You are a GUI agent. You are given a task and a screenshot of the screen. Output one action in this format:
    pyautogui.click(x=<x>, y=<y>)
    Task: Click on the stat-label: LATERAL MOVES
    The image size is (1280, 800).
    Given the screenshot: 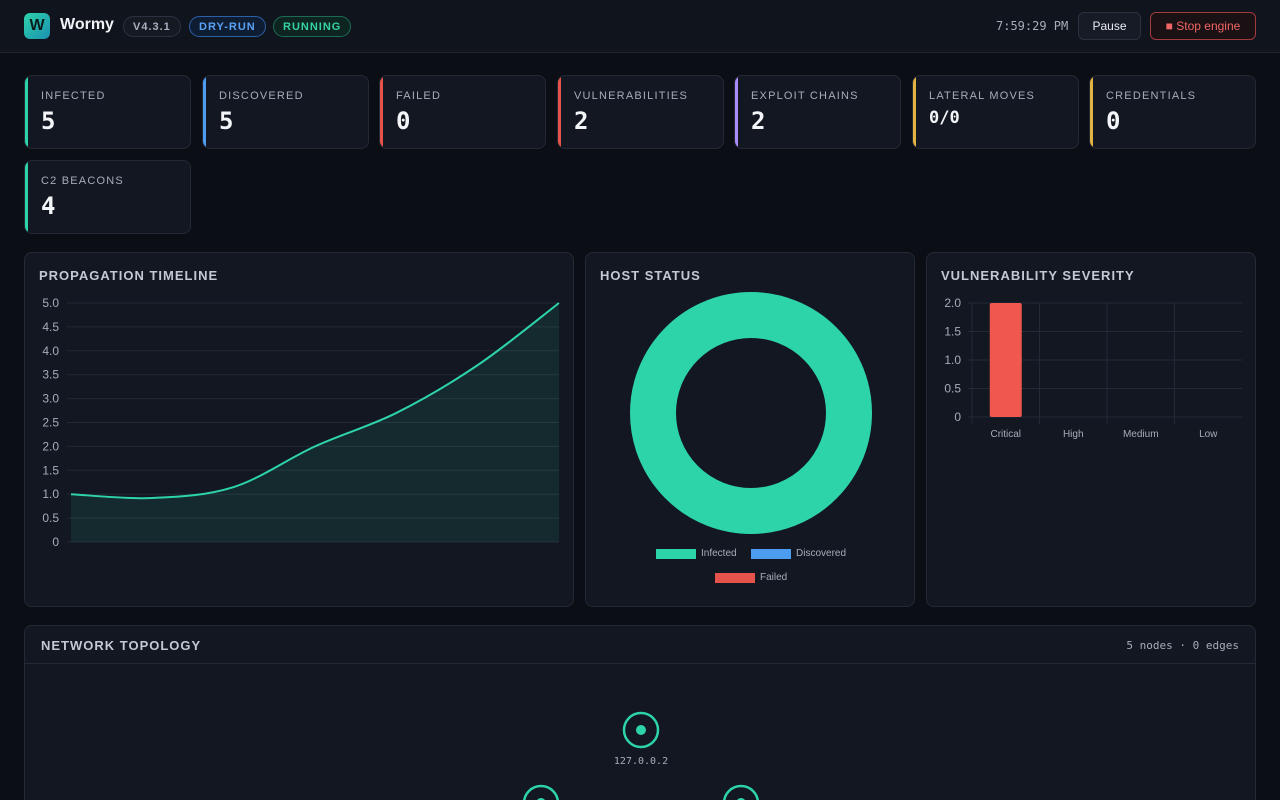 What is the action you would take?
    pyautogui.click(x=982, y=96)
    